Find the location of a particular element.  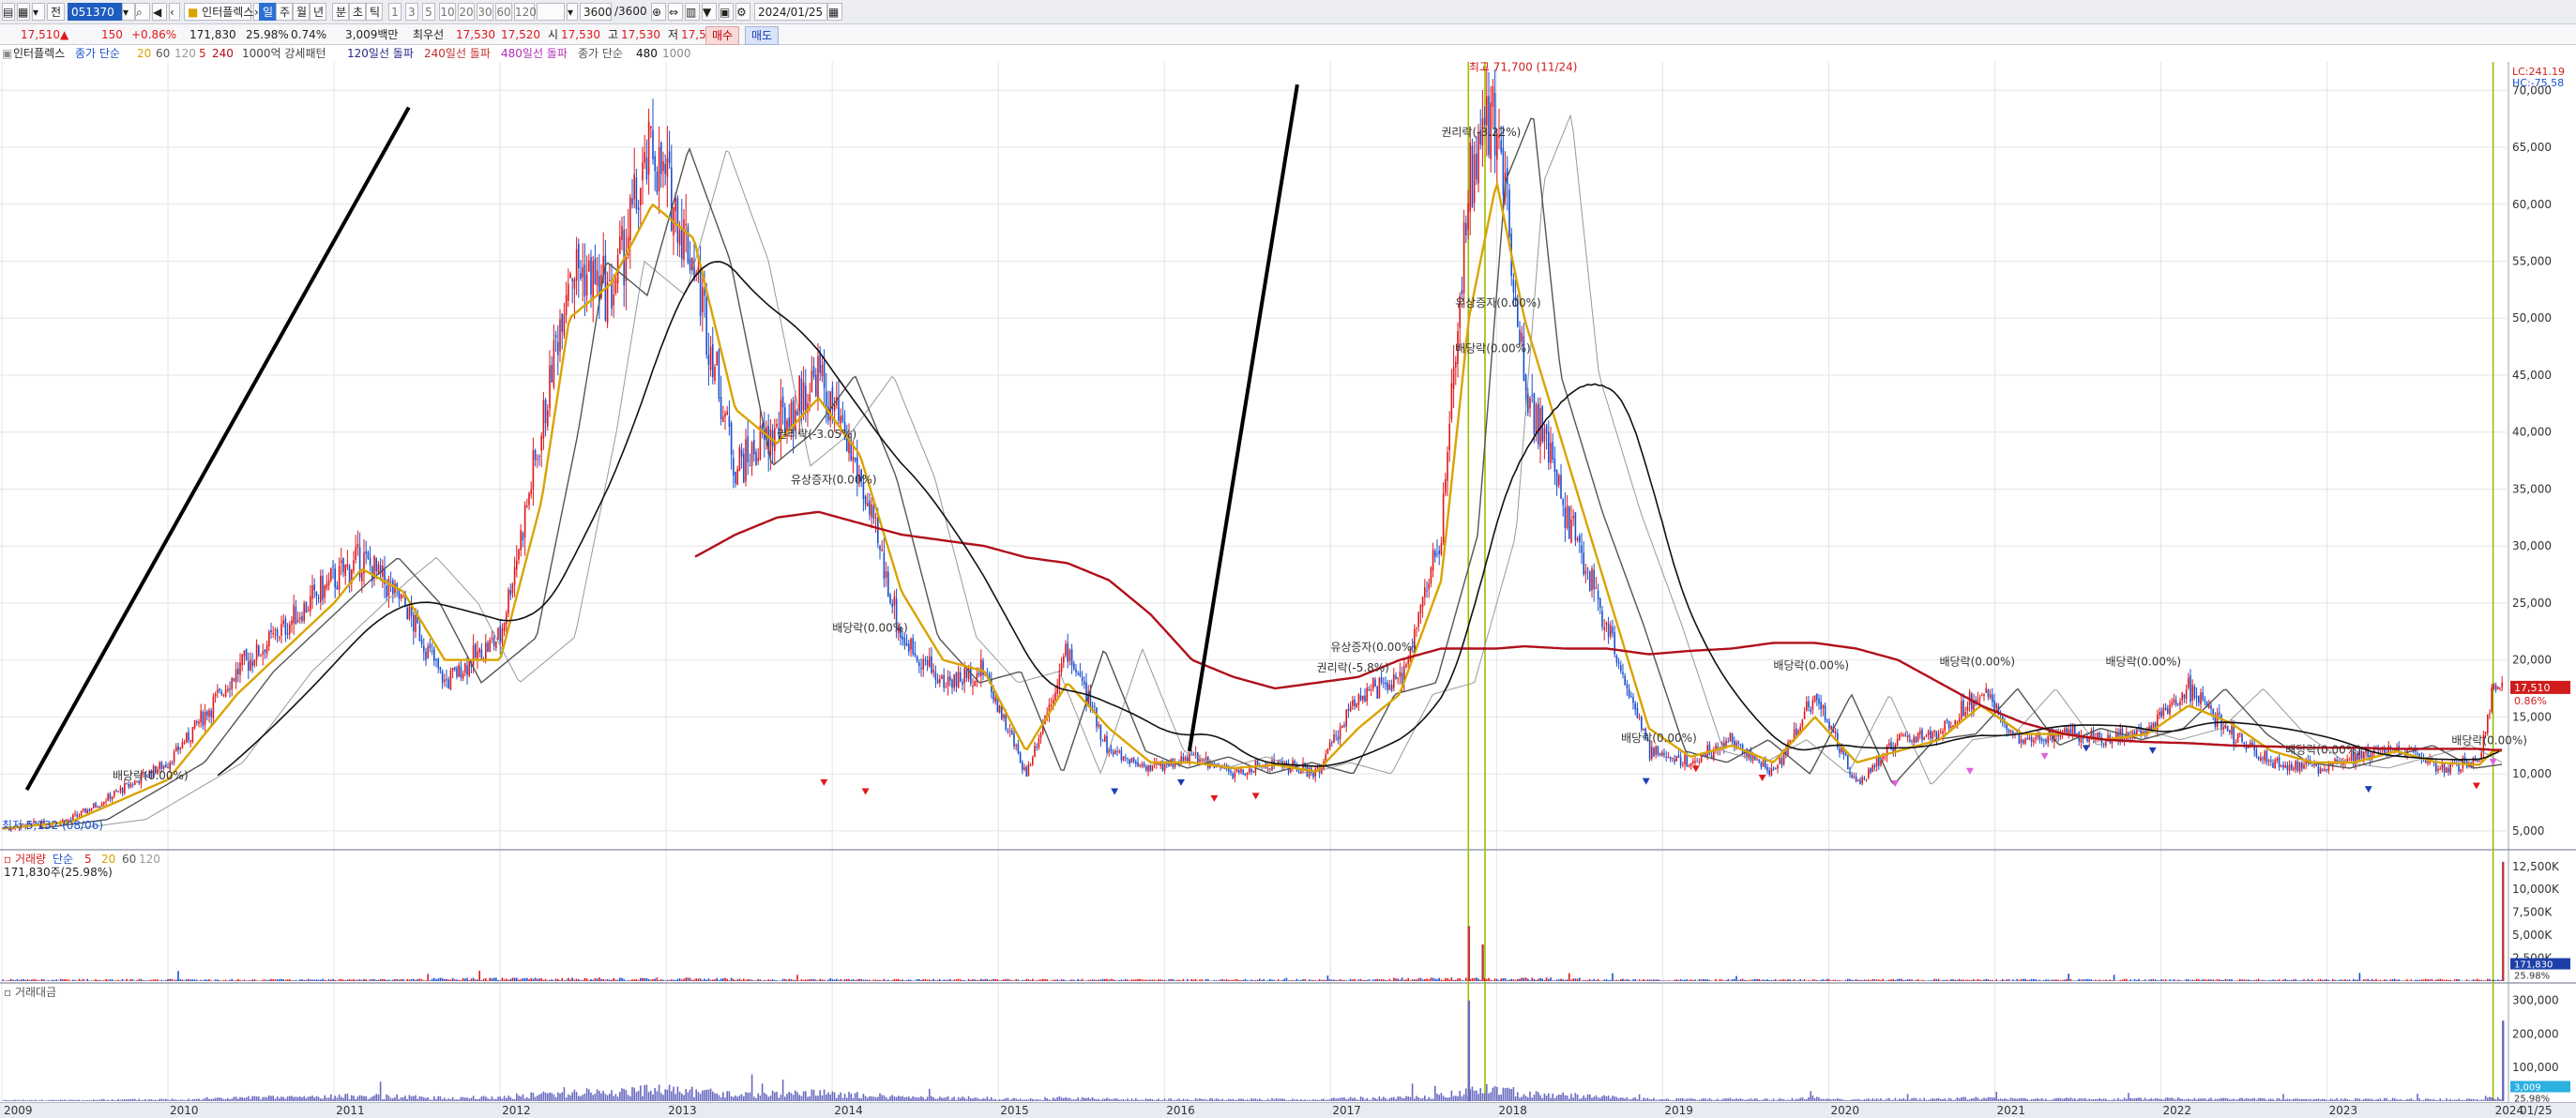

period-month: 월 is located at coordinates (301, 12).